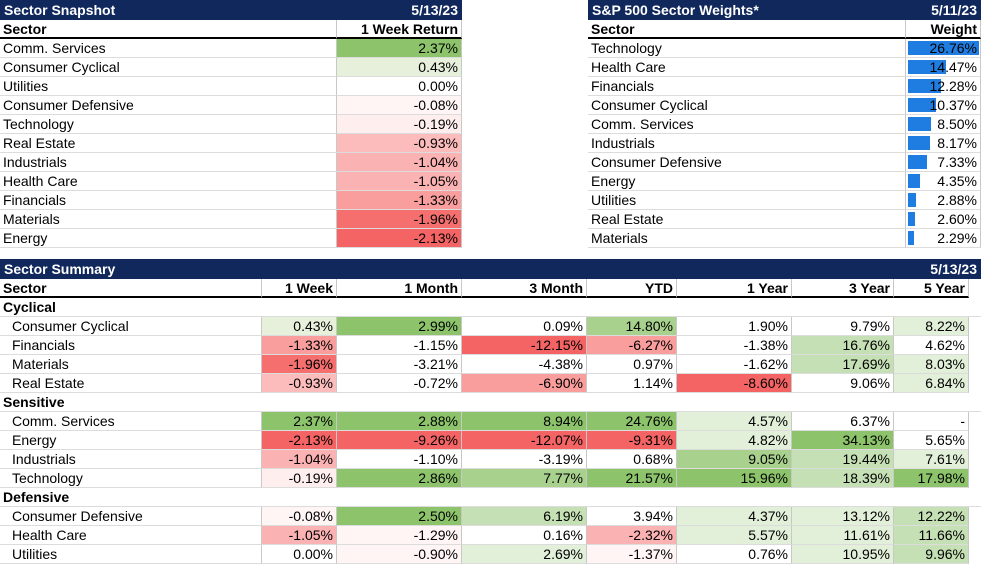 This screenshot has height=569, width=983. I want to click on snapshot-row: Comm. Services 2.37%, so click(231, 48).